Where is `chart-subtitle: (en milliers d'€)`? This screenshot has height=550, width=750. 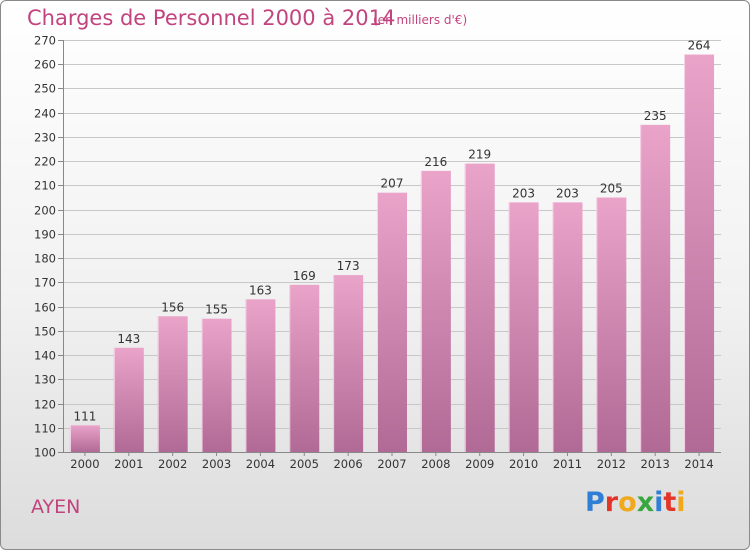
chart-subtitle: (en milliers d'€) is located at coordinates (420, 20).